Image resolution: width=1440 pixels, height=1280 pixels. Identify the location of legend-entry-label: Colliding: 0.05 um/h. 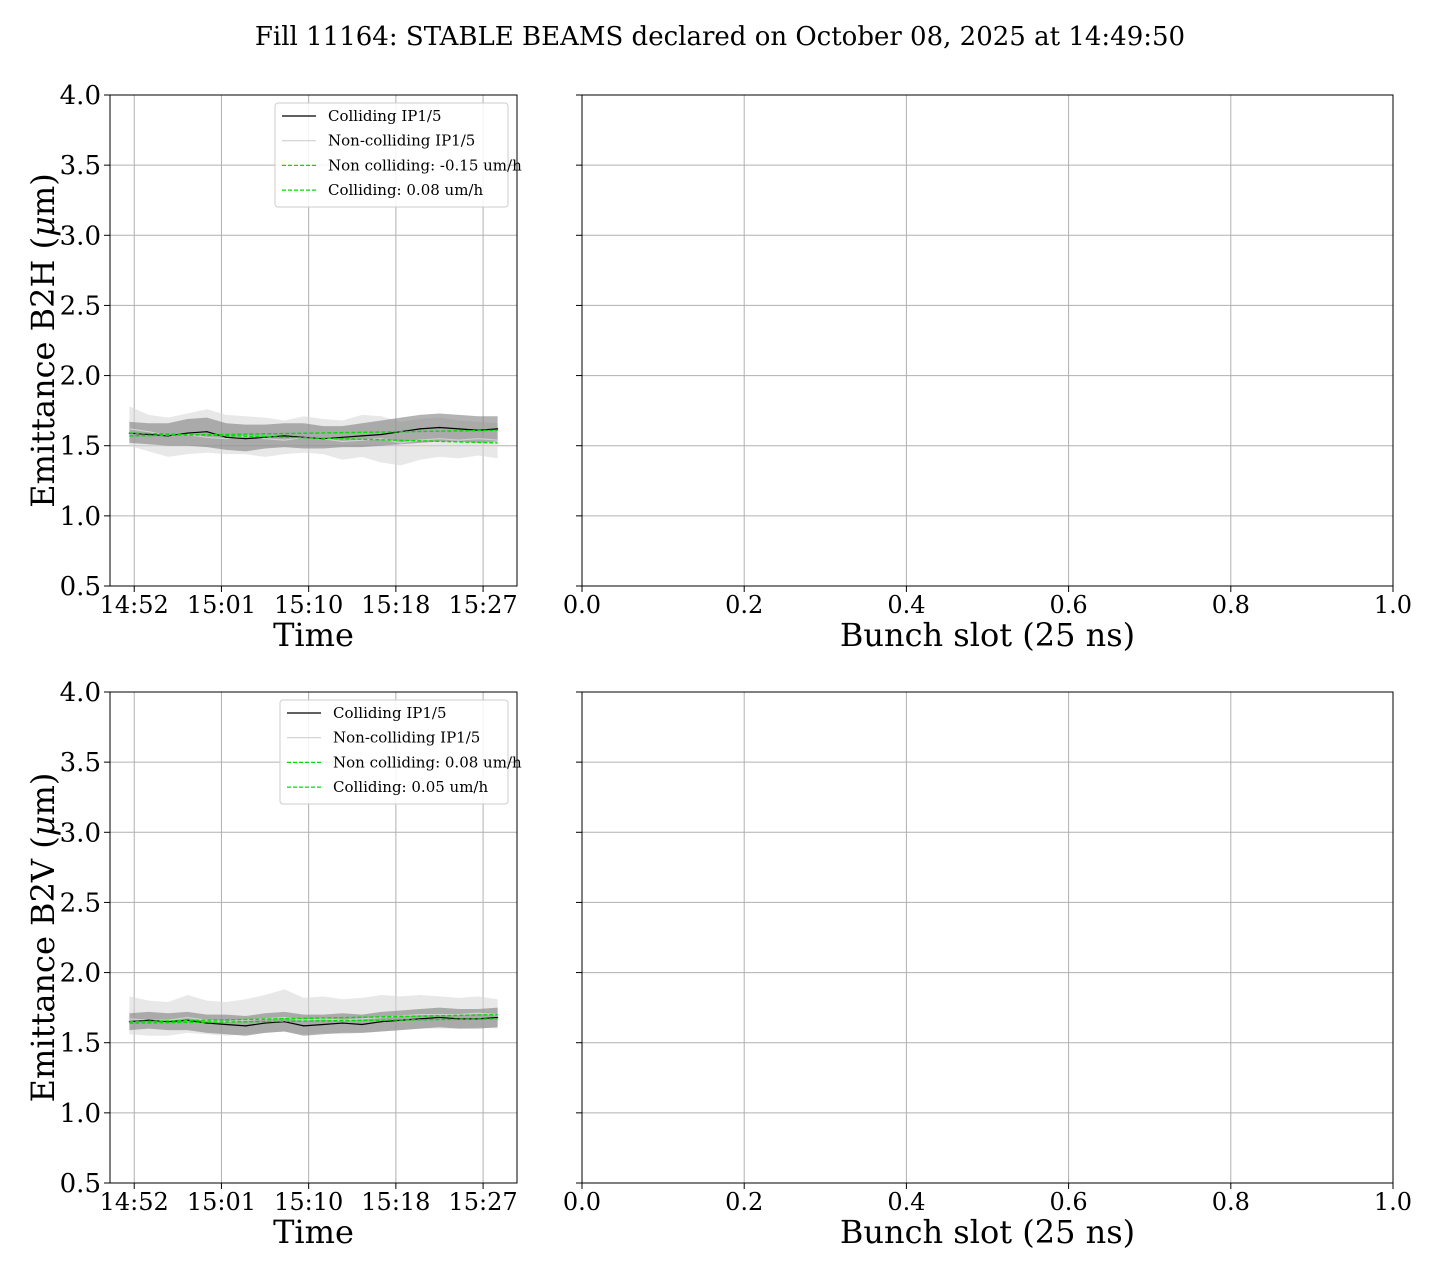
(410, 787).